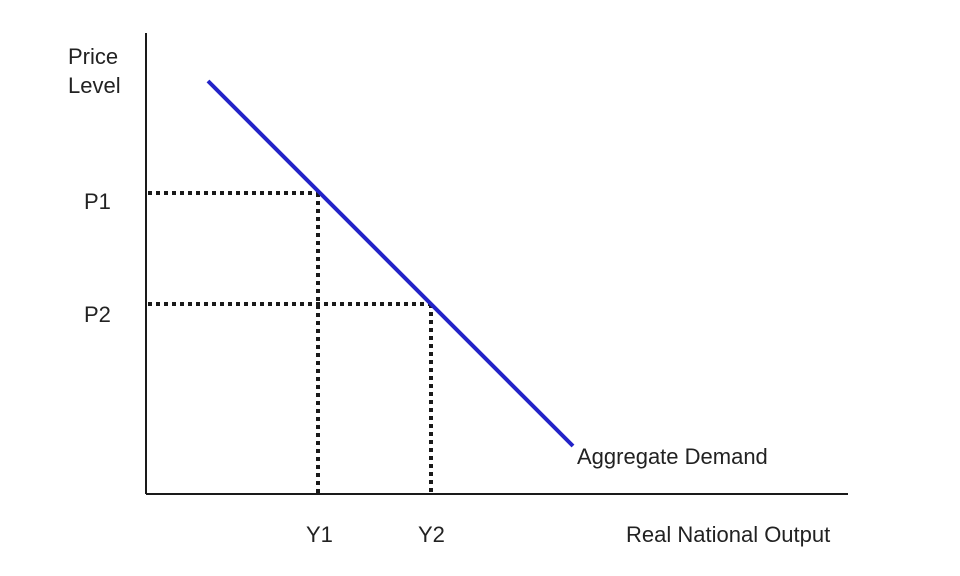 This screenshot has height=576, width=960. I want to click on p2-label: P2, so click(97, 314).